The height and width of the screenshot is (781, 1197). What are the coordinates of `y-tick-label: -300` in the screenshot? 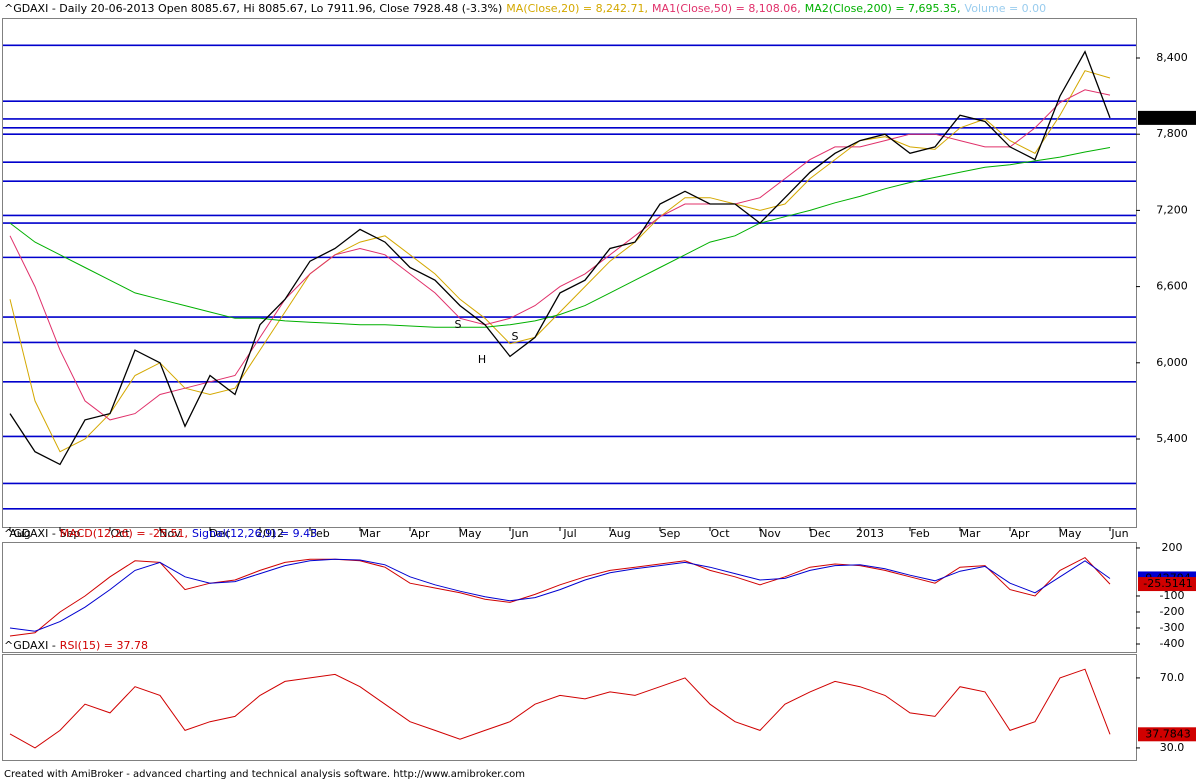 It's located at (1172, 627).